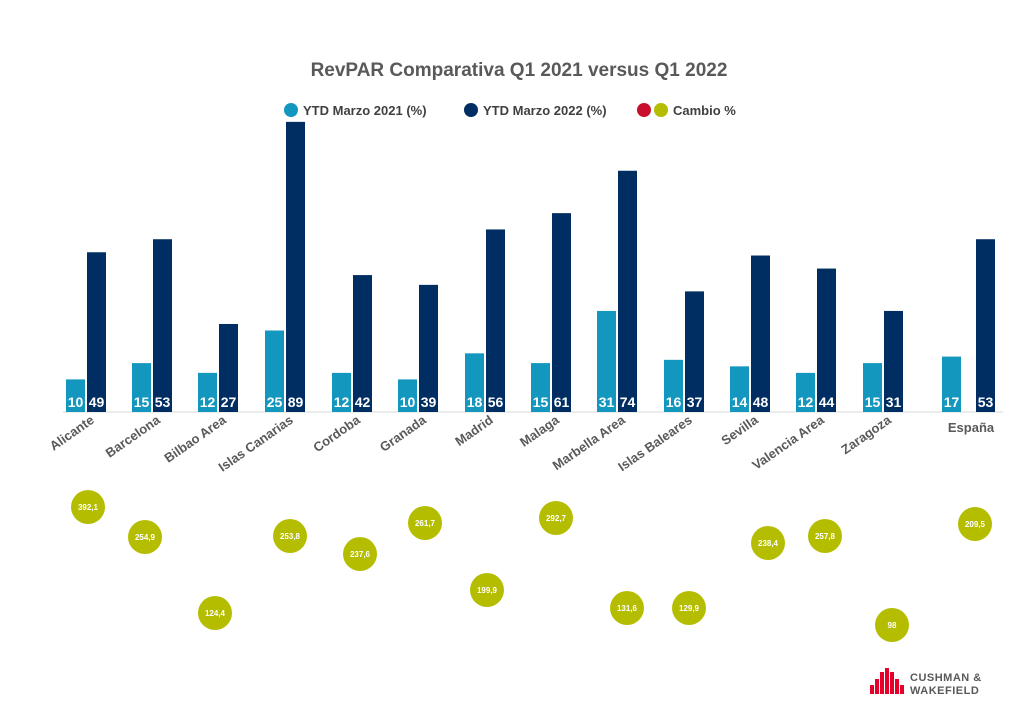 The height and width of the screenshot is (708, 1024). What do you see at coordinates (471, 110) in the screenshot?
I see `legend-marker-ytd2022` at bounding box center [471, 110].